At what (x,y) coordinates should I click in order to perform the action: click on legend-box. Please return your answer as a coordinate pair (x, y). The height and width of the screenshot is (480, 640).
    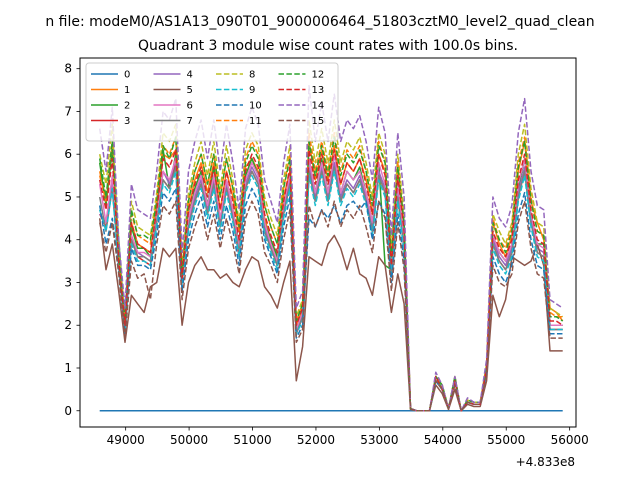
    Looking at the image, I should click on (212, 102).